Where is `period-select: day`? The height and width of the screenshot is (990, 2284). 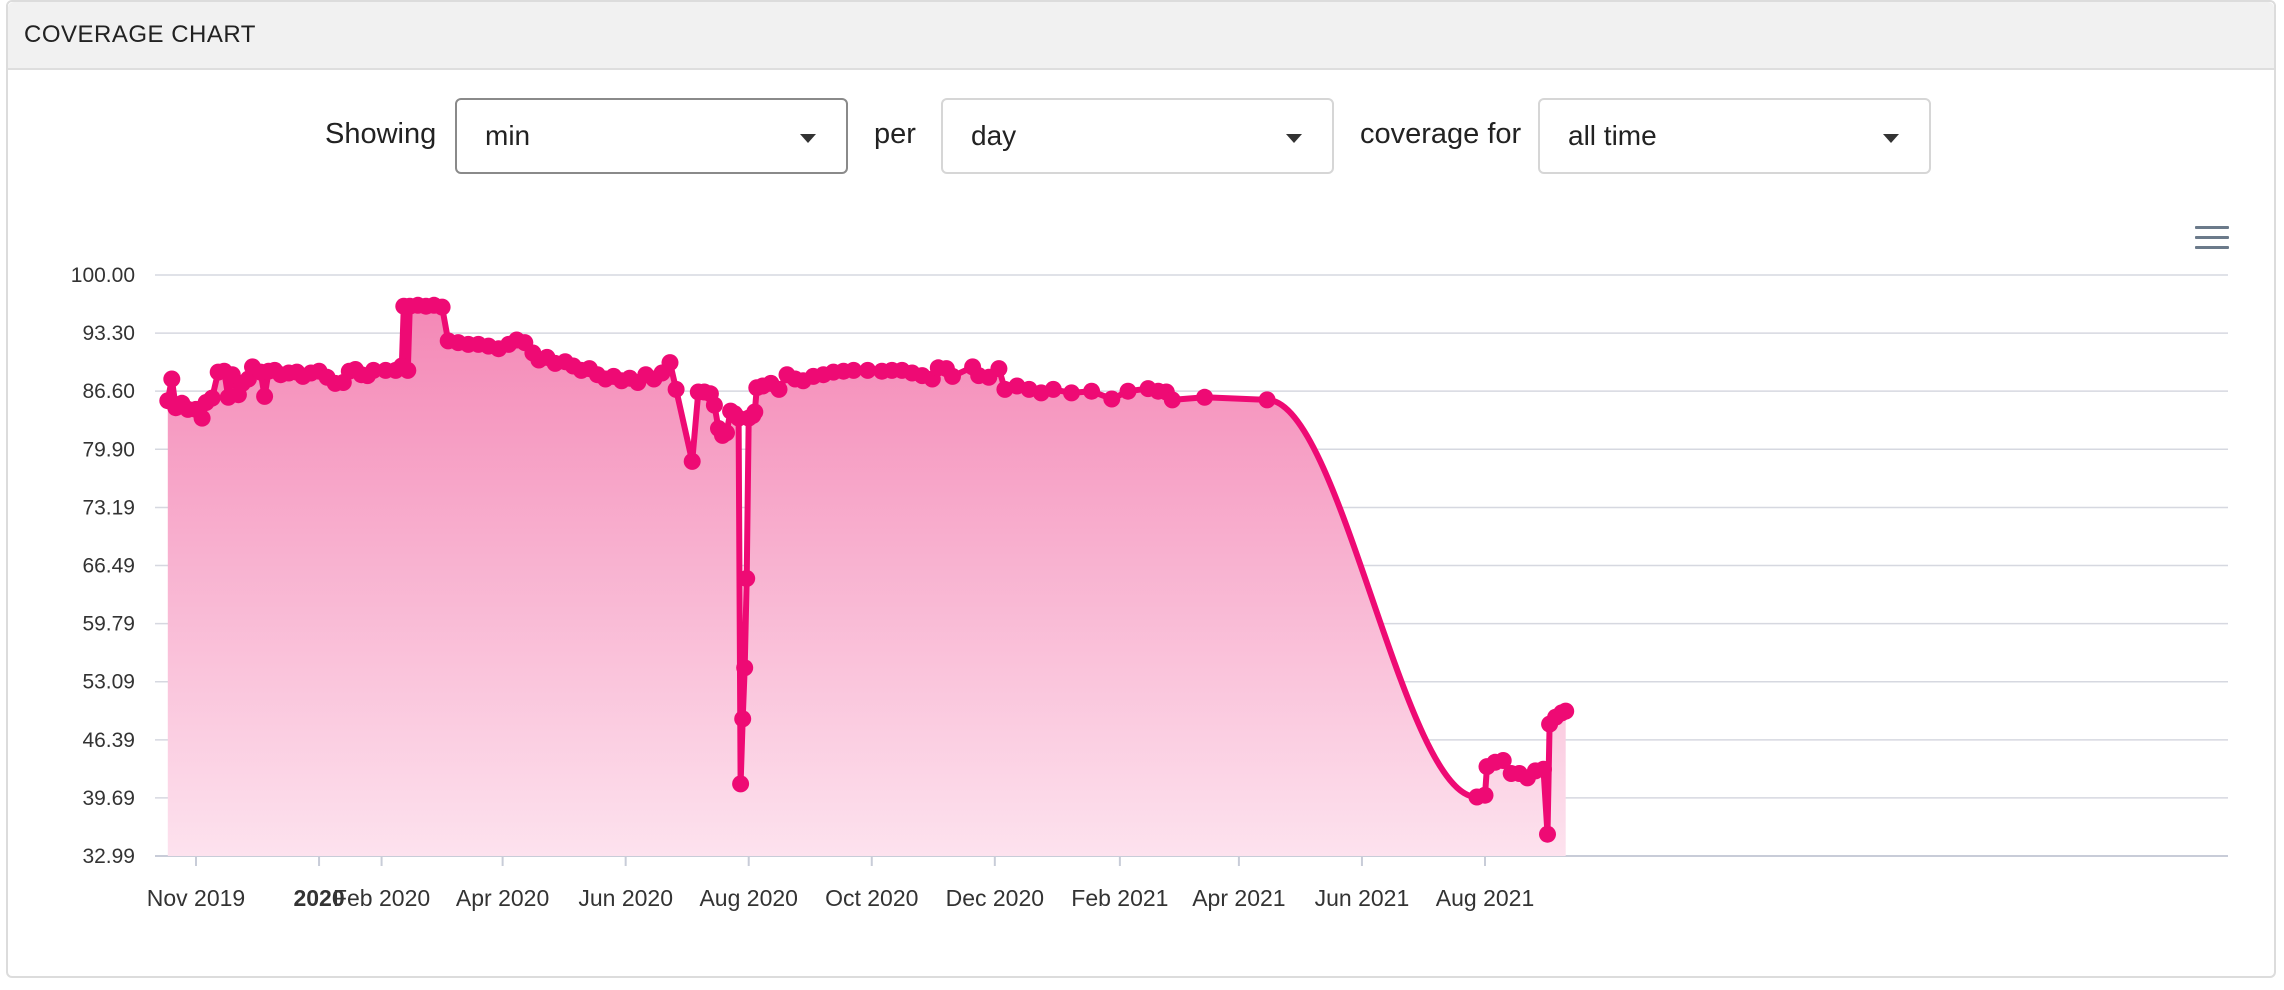
period-select: day is located at coordinates (1137, 136).